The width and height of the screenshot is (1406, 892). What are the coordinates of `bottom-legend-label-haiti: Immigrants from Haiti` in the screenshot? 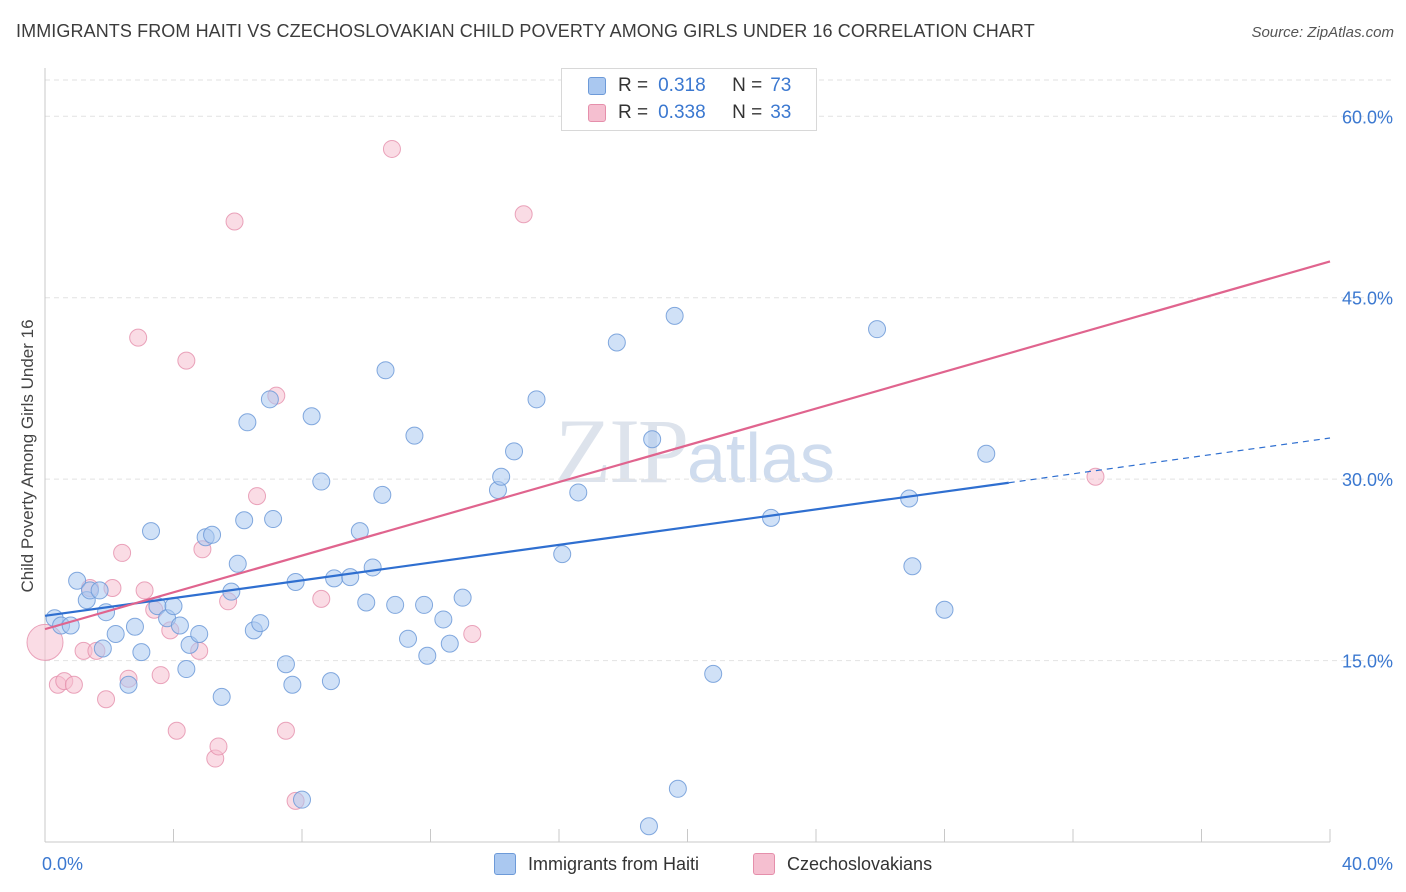 It's located at (614, 863).